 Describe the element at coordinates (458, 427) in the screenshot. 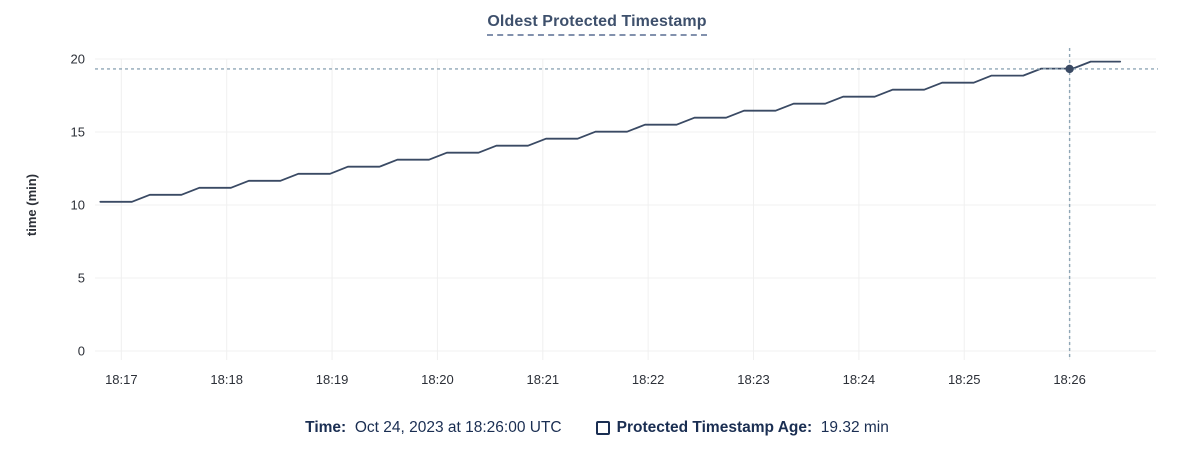

I see `time-value: Oct 24, 2023 at 18:26:00 UTC` at that location.